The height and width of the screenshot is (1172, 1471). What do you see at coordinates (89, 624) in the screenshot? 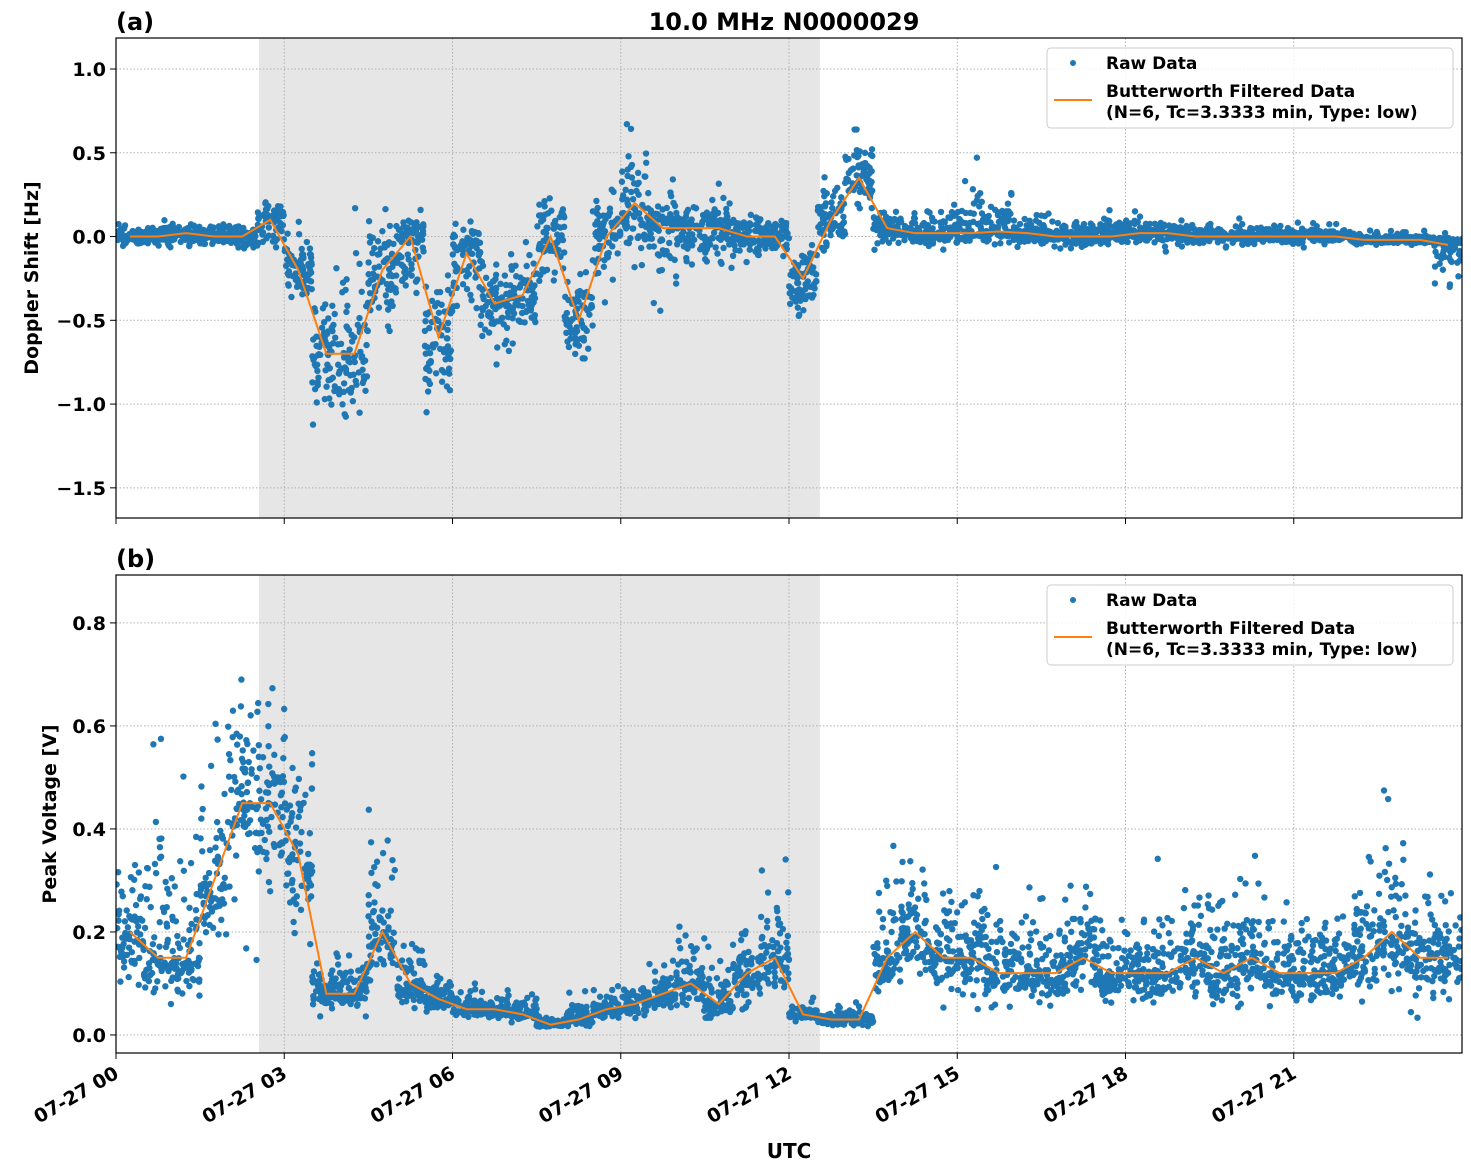
I see `y-tick-label: 0.8` at bounding box center [89, 624].